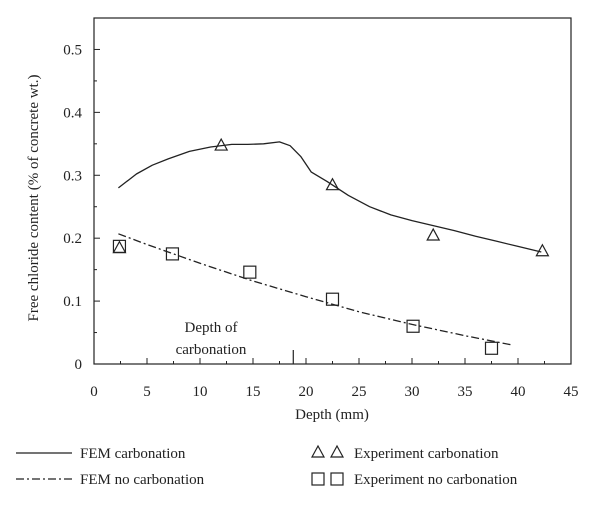 This screenshot has width=600, height=516. What do you see at coordinates (72, 50) in the screenshot?
I see `y-tick-label: 0.5` at bounding box center [72, 50].